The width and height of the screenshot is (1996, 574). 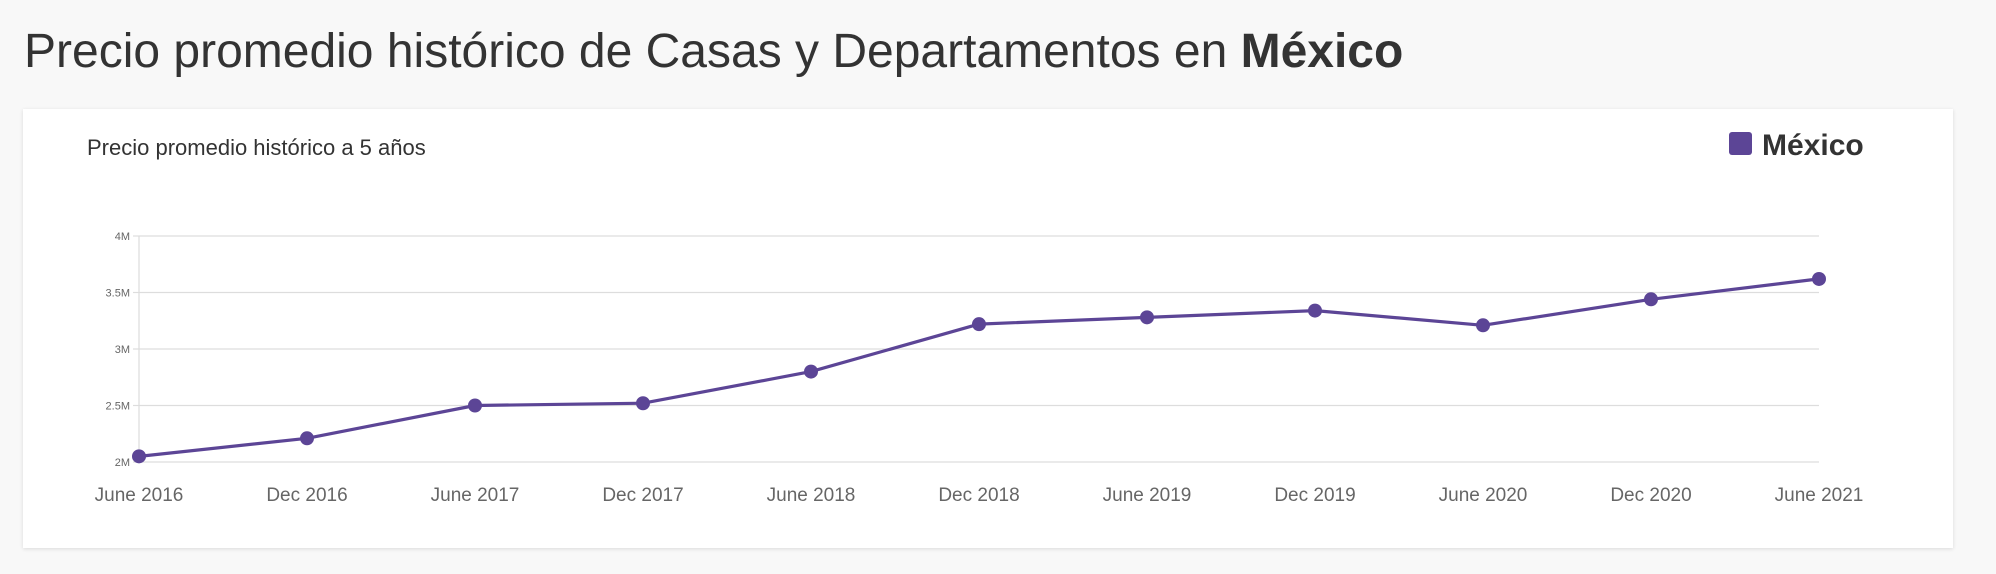 I want to click on x-tick-label: Dec 2020, so click(x=1650, y=495).